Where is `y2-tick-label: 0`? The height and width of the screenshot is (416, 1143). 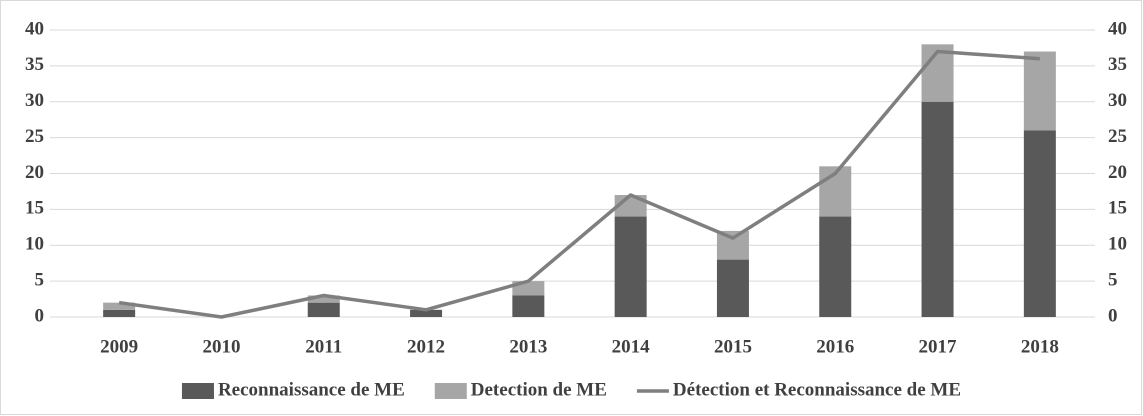
y2-tick-label: 0 is located at coordinates (1113, 315).